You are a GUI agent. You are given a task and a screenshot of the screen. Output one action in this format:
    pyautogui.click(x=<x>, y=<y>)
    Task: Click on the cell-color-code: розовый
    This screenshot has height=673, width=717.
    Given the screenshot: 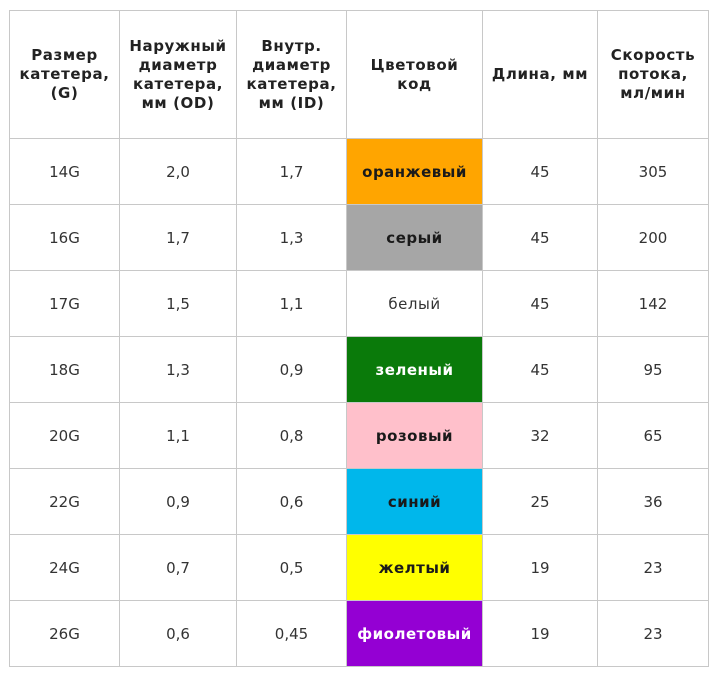 What is the action you would take?
    pyautogui.click(x=414, y=435)
    